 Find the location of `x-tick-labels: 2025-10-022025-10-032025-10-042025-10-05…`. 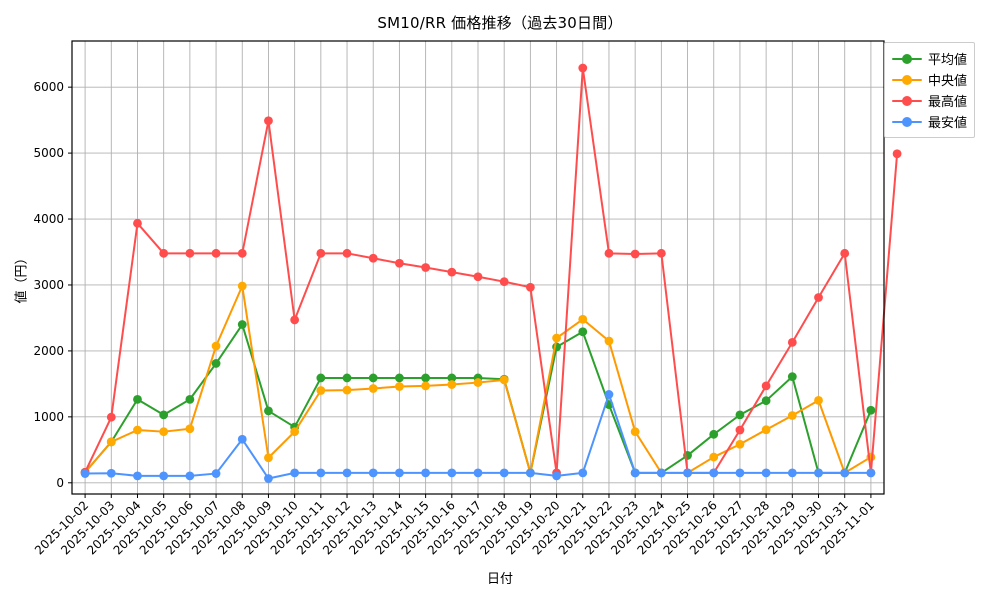

x-tick-labels: 2025-10-022025-10-032025-10-042025-10-05… is located at coordinates (454, 527).